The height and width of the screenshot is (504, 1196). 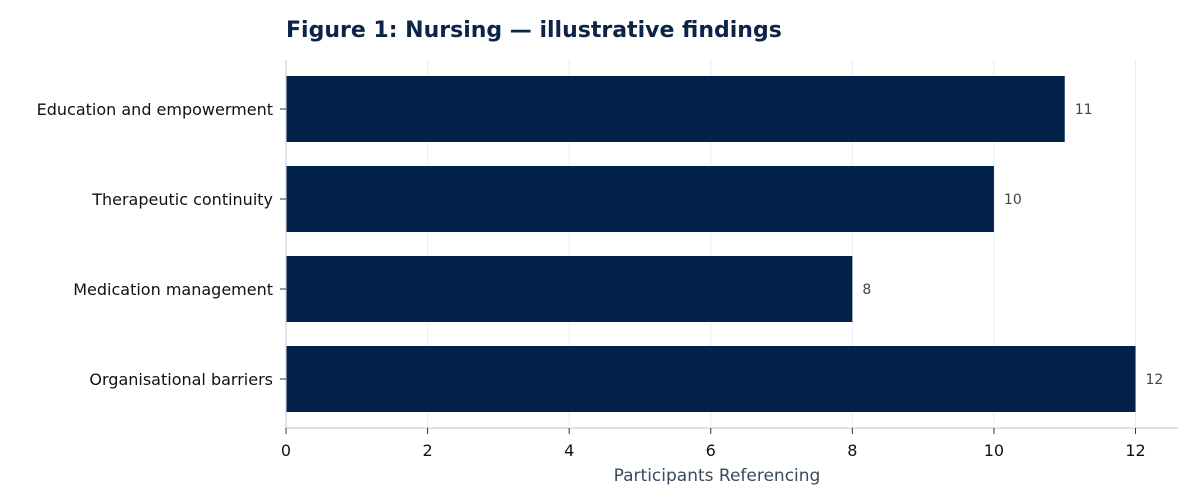 I want to click on x-tick-label: 8, so click(x=852, y=450).